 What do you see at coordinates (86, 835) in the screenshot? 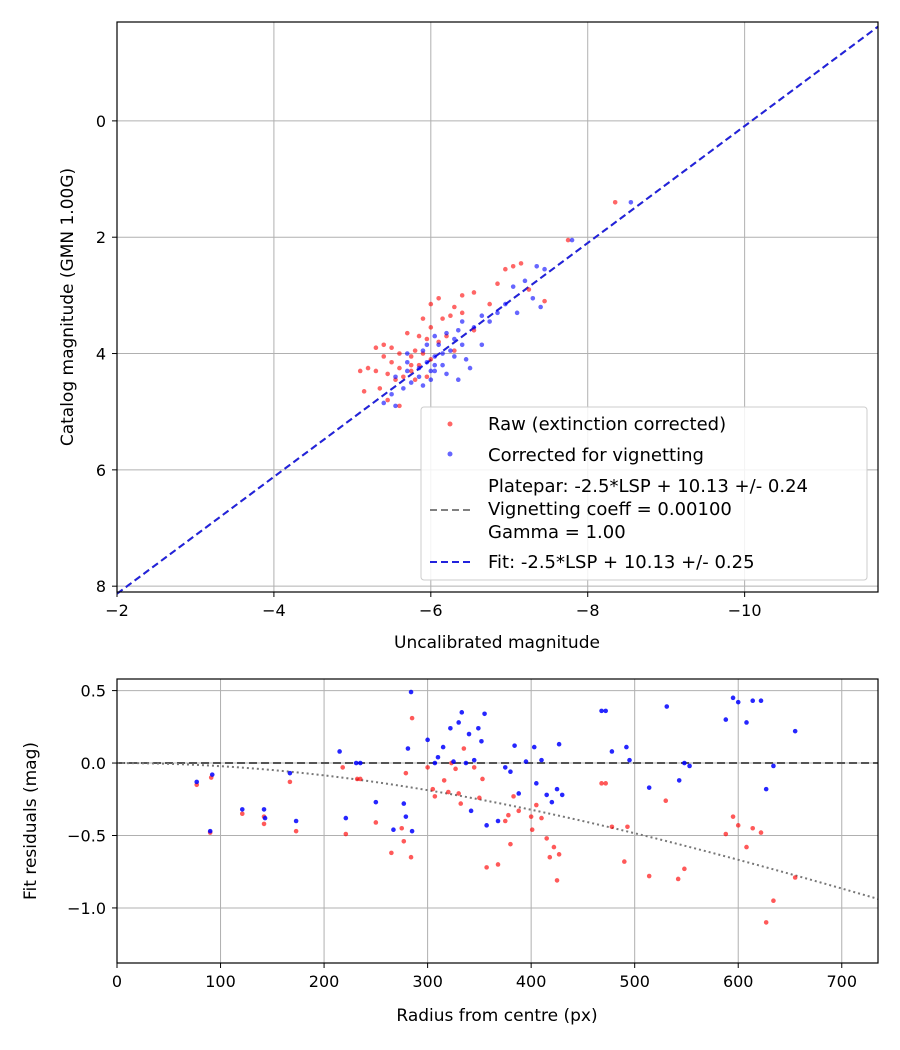
I see `bottom-y-tick-label: −0.5` at bounding box center [86, 835].